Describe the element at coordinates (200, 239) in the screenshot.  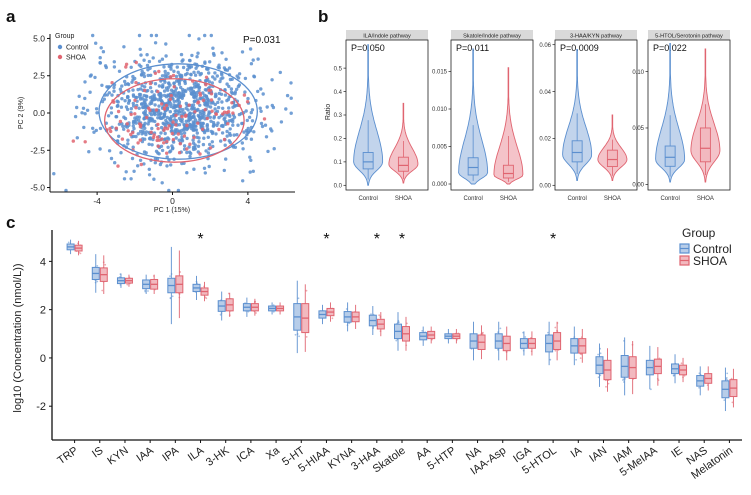
I see `significance-star-ila: *` at that location.